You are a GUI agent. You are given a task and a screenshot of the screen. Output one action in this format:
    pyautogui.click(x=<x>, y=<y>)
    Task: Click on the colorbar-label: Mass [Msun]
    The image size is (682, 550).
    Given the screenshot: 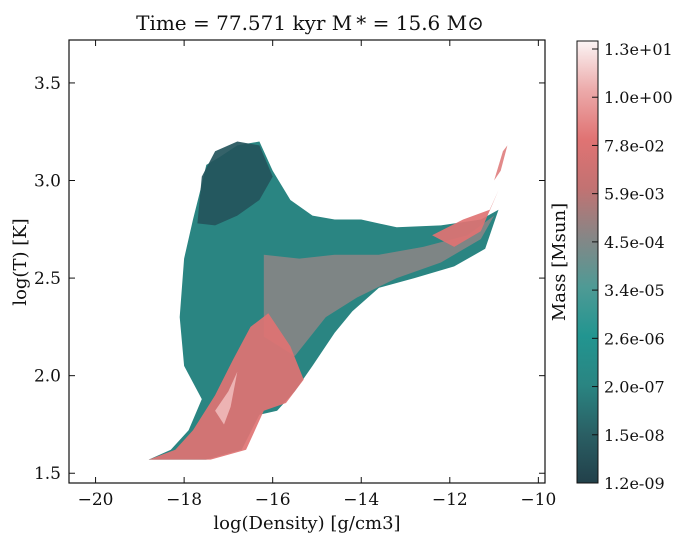 What is the action you would take?
    pyautogui.click(x=559, y=262)
    